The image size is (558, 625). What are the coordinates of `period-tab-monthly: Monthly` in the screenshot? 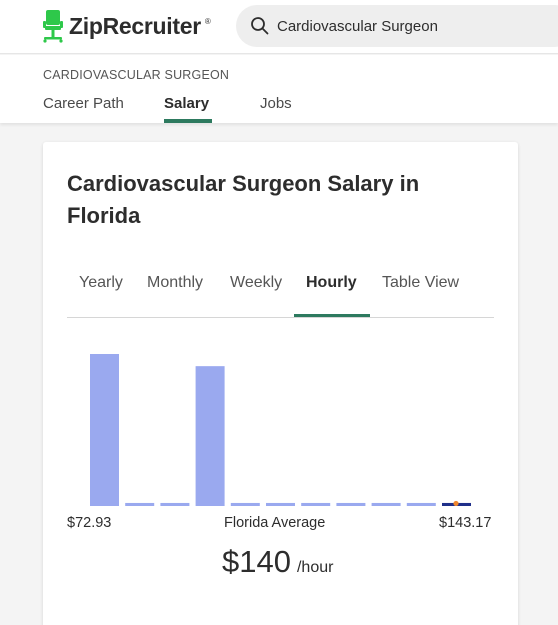 It's located at (175, 282).